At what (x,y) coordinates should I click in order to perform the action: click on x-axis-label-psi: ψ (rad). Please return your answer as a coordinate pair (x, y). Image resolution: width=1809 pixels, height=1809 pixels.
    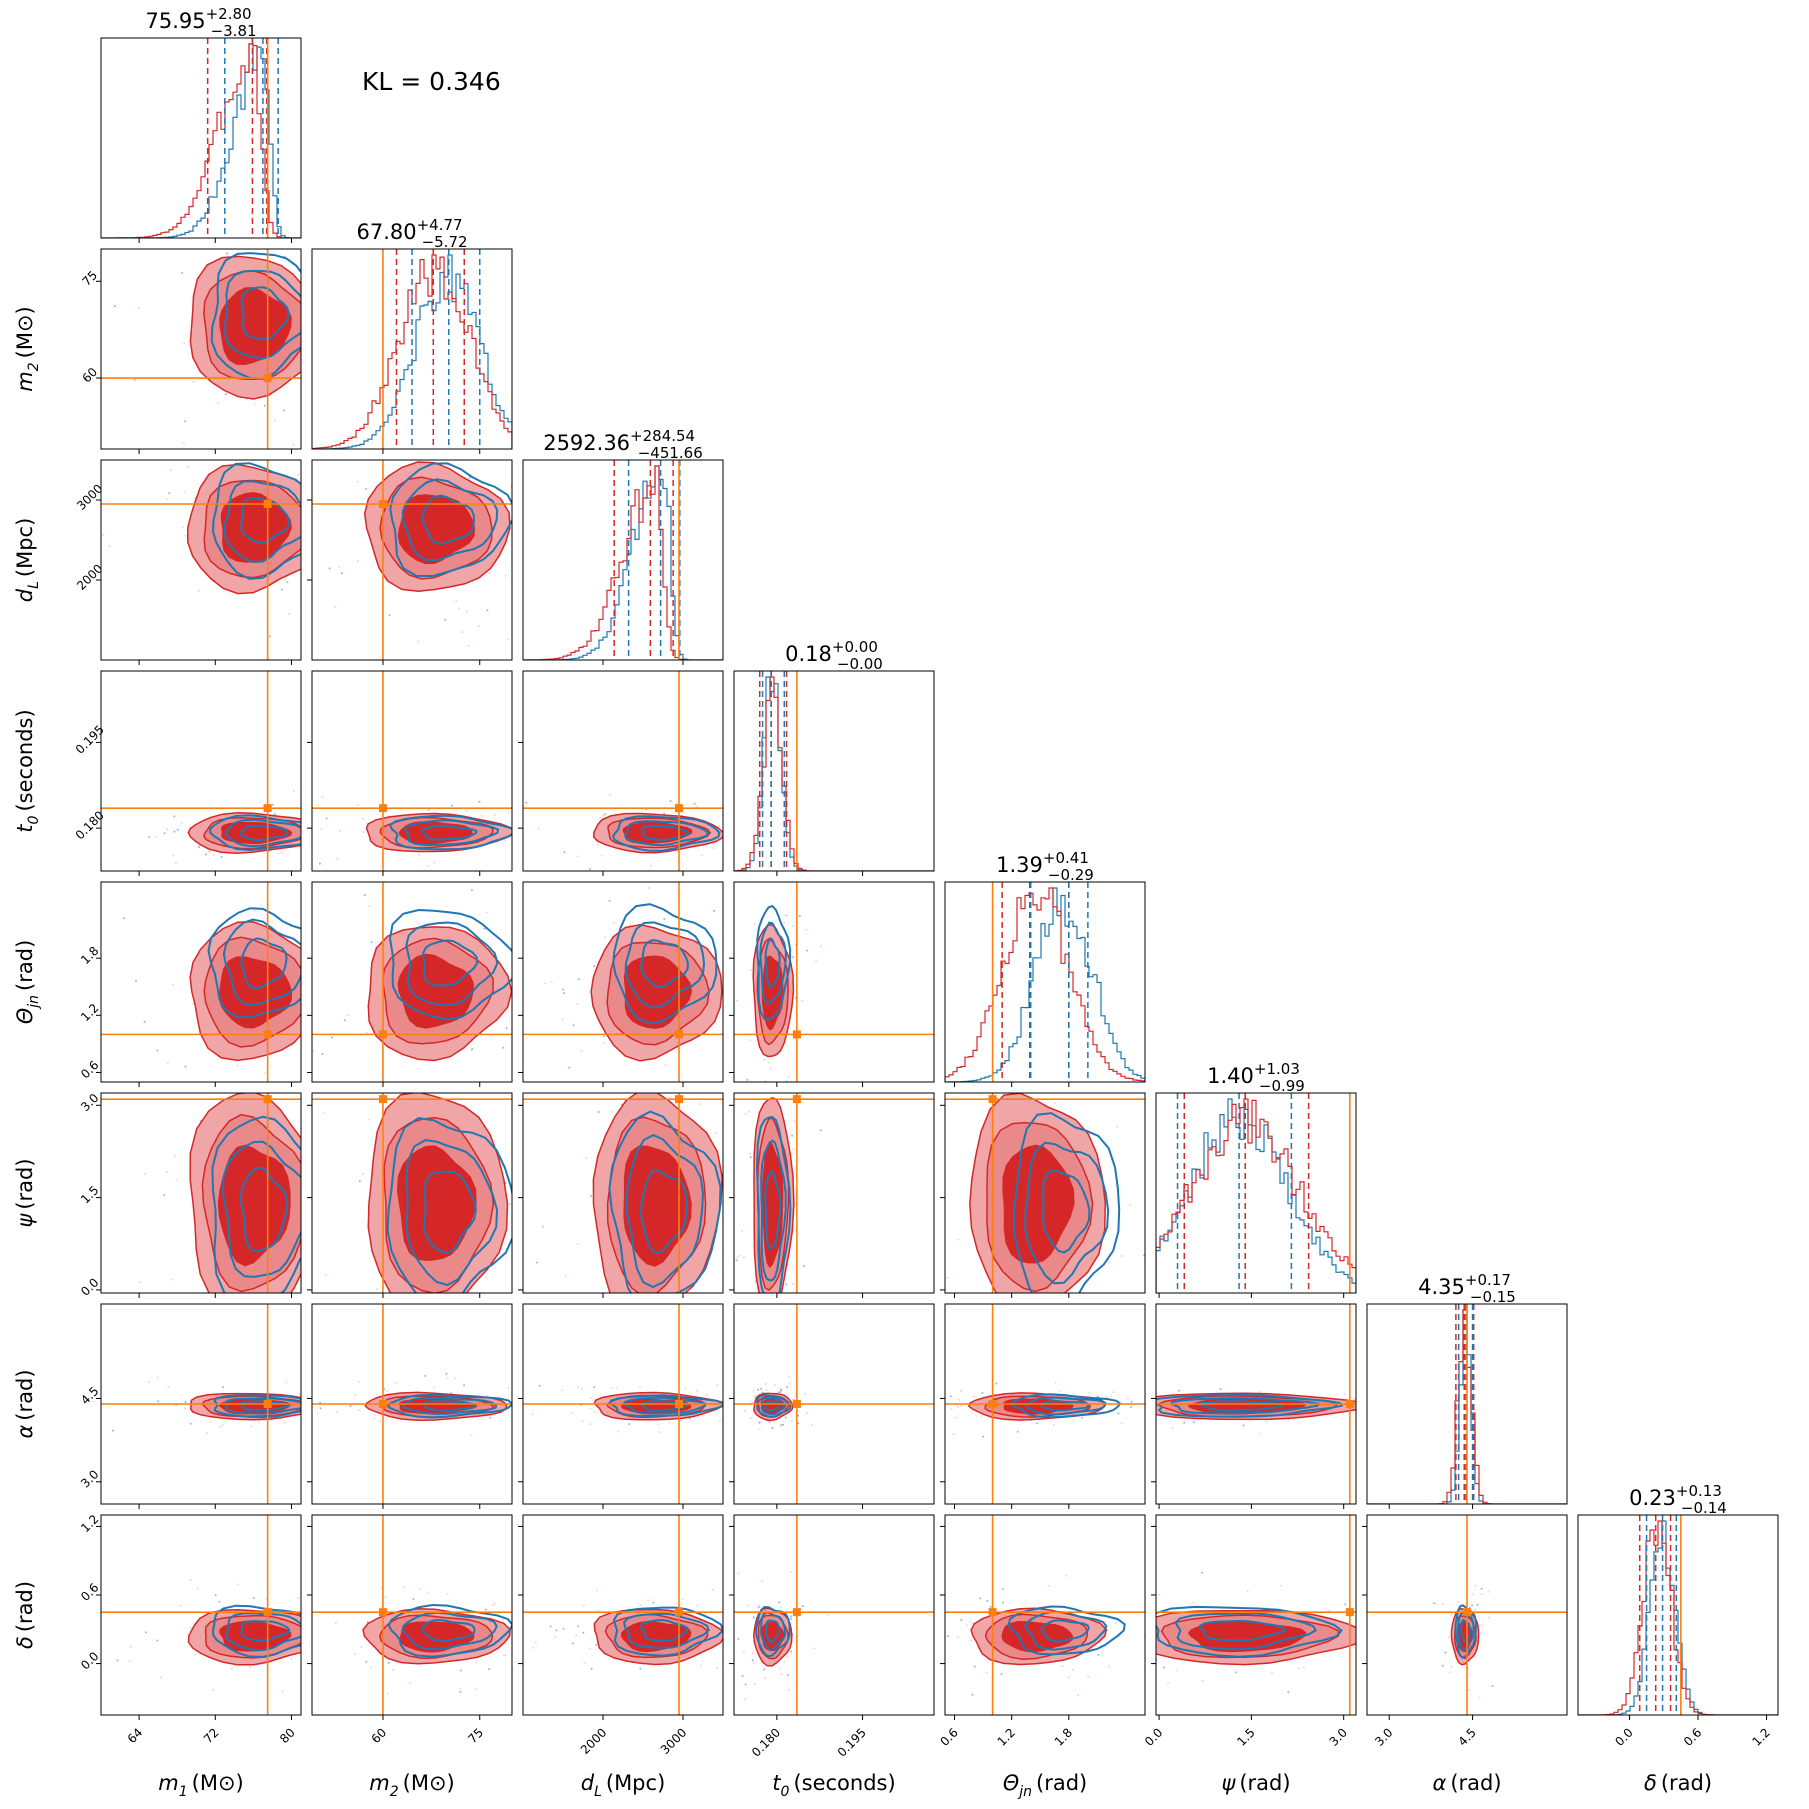
    Looking at the image, I should click on (1255, 1783).